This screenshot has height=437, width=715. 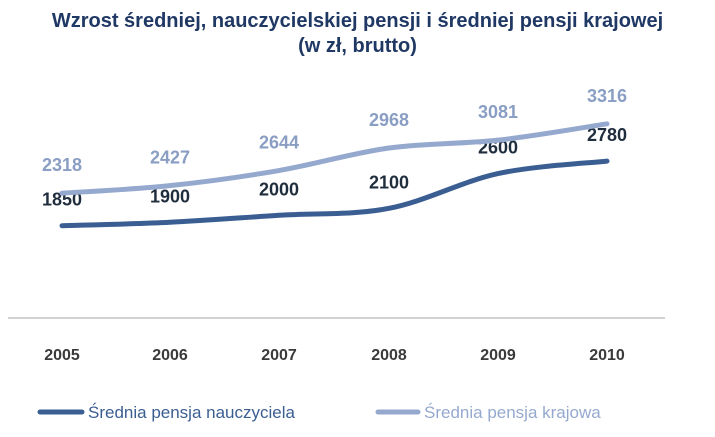 I want to click on data-label: 2100, so click(x=389, y=182).